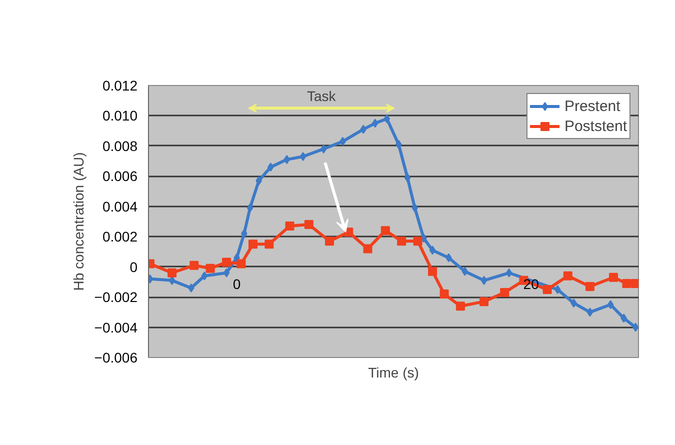 This screenshot has height=445, width=675. I want to click on x-axis-title: Time (s), so click(393, 372).